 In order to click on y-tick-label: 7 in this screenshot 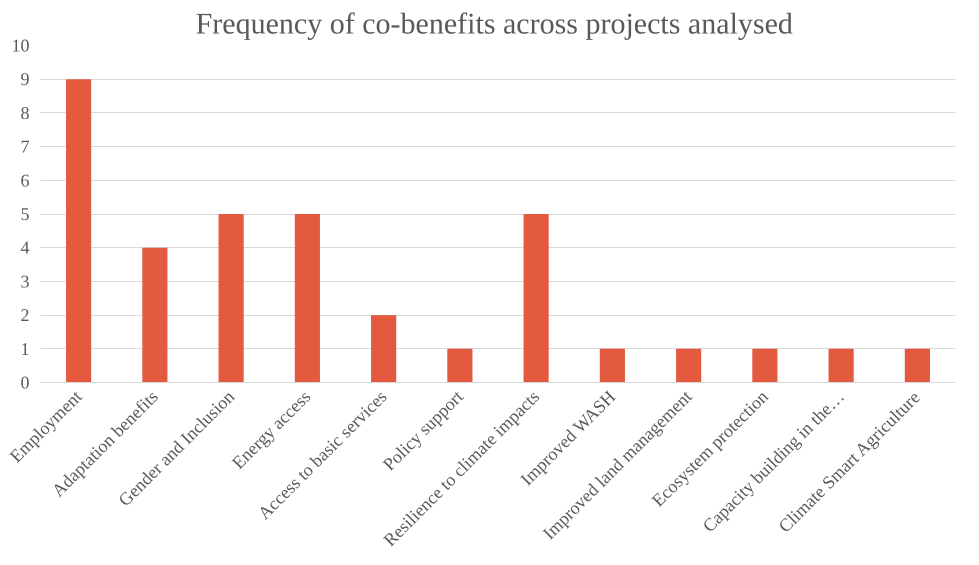, I will do `click(25, 146)`.